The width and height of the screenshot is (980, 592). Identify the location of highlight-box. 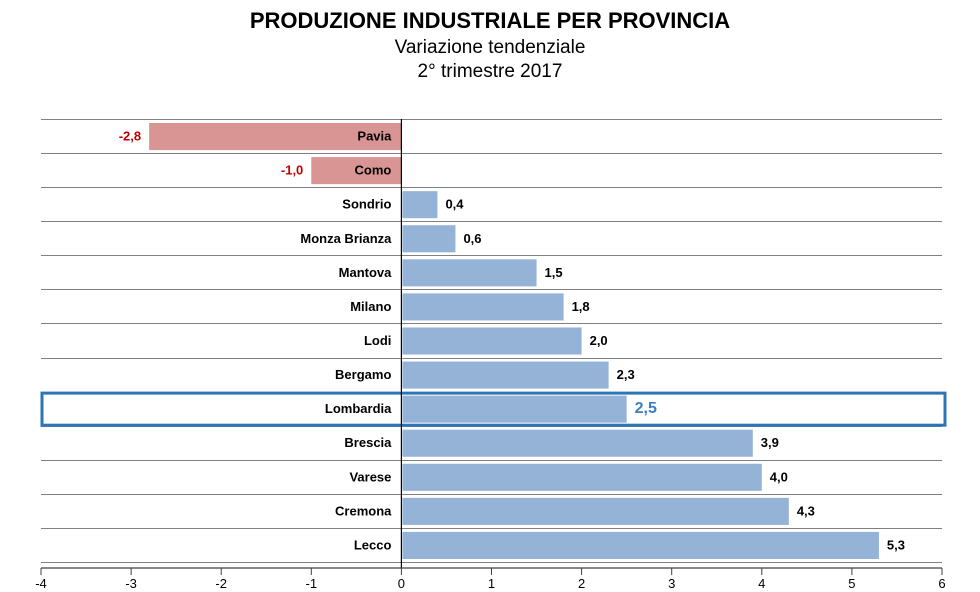
(493, 409).